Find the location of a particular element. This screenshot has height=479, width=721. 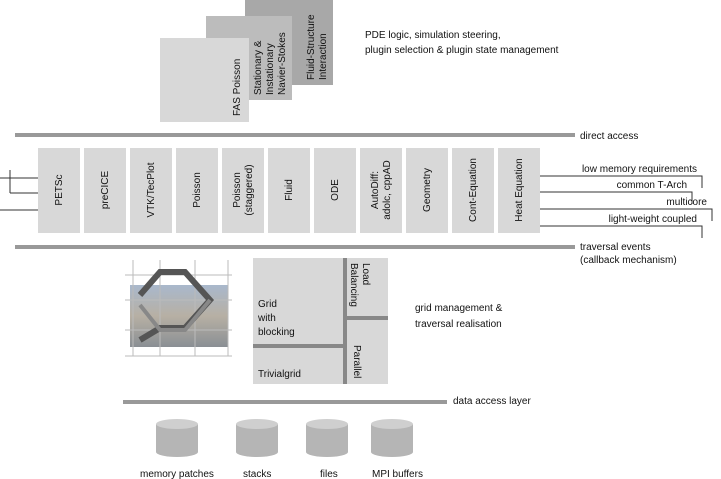

grid-box is located at coordinates (320, 321).